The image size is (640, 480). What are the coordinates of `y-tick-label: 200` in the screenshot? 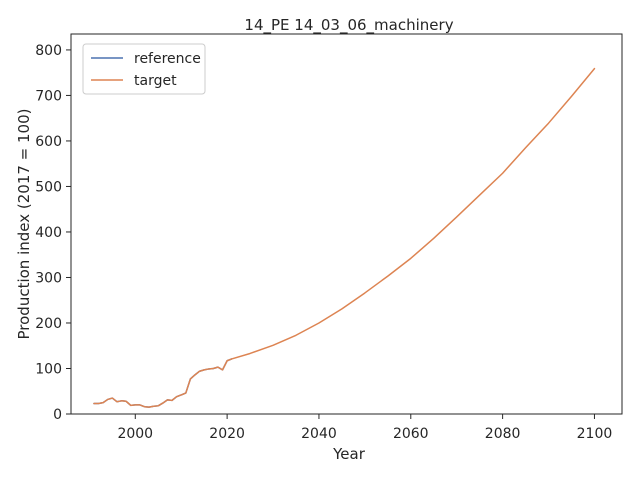 It's located at (48, 324).